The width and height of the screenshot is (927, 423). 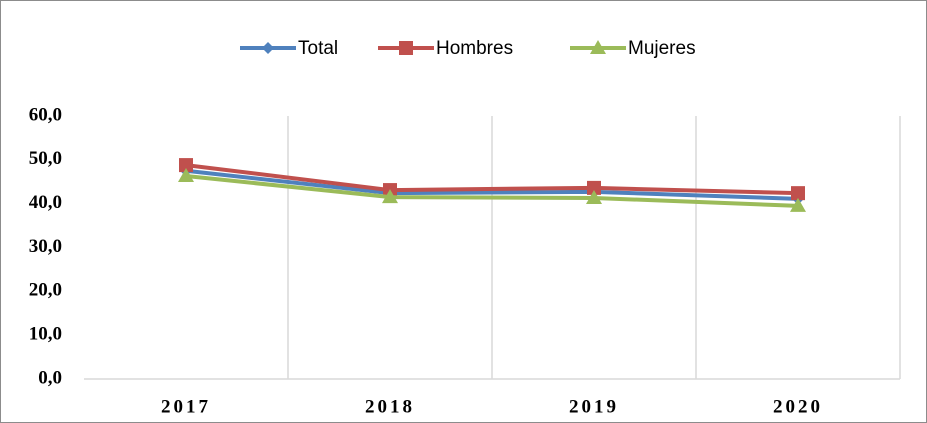 I want to click on y-tick-label: 60,0, so click(x=45, y=114).